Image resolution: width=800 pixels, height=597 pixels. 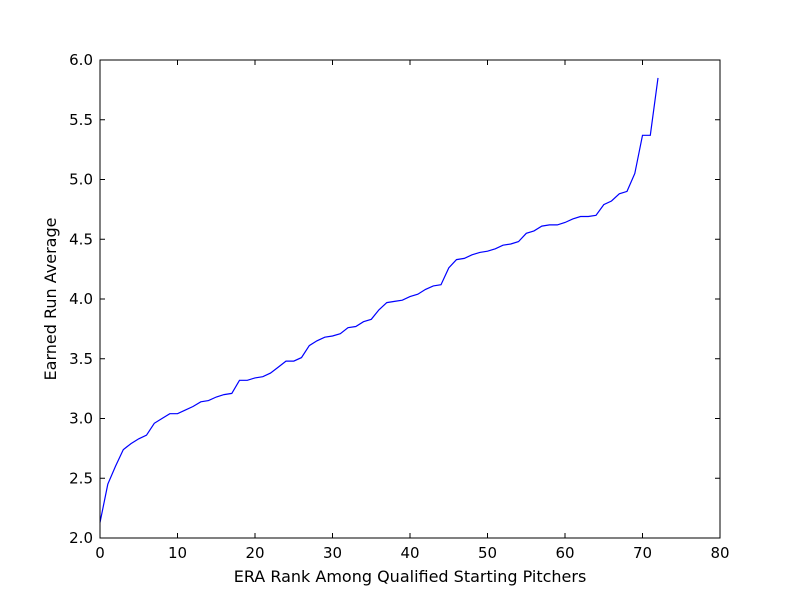 What do you see at coordinates (81, 120) in the screenshot?
I see `y-tick-label: 5.5` at bounding box center [81, 120].